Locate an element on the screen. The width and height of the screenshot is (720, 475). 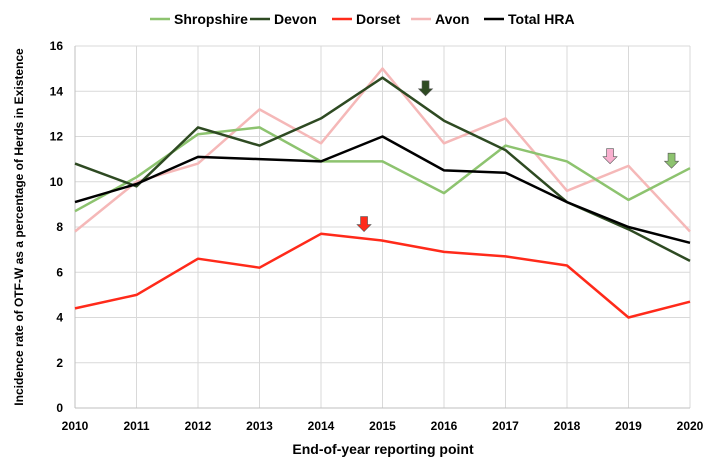
arrow-annotation-avon is located at coordinates (610, 156).